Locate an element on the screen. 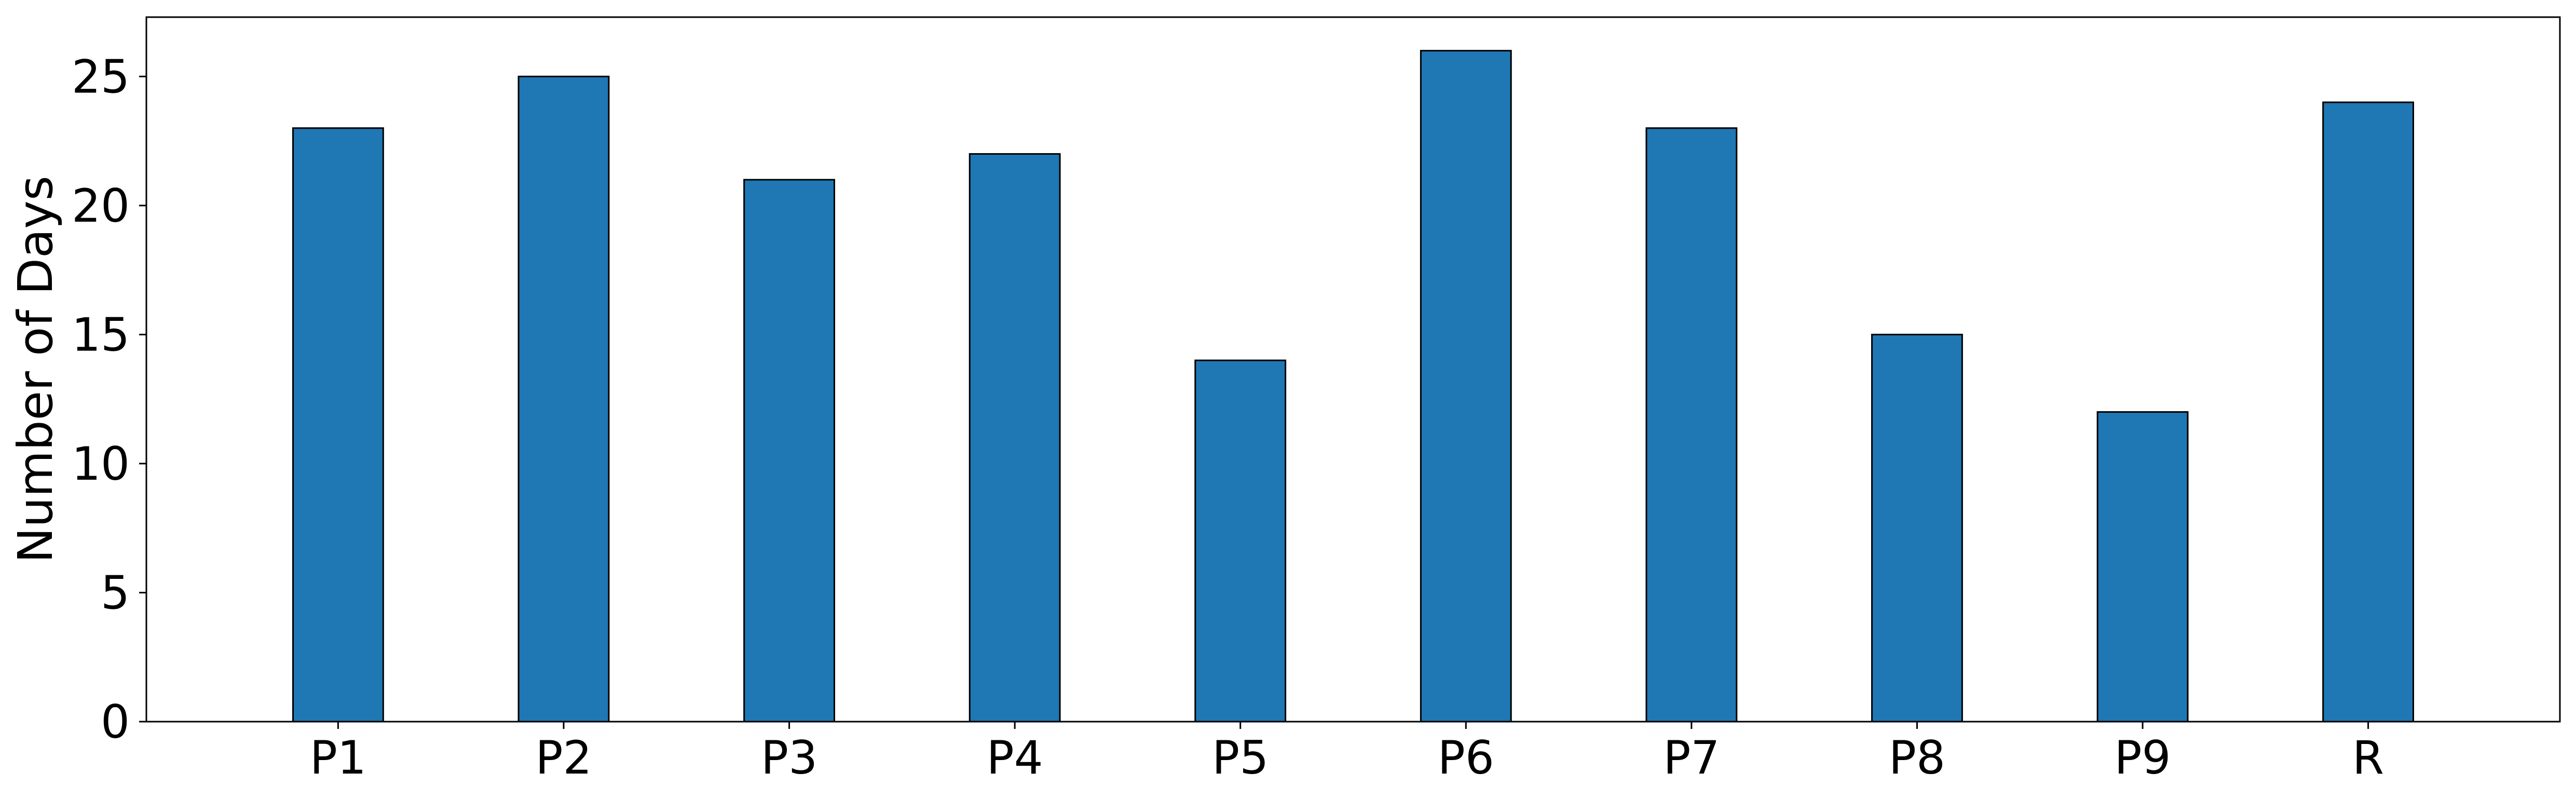  x-tick-label: P4 is located at coordinates (1015, 758).